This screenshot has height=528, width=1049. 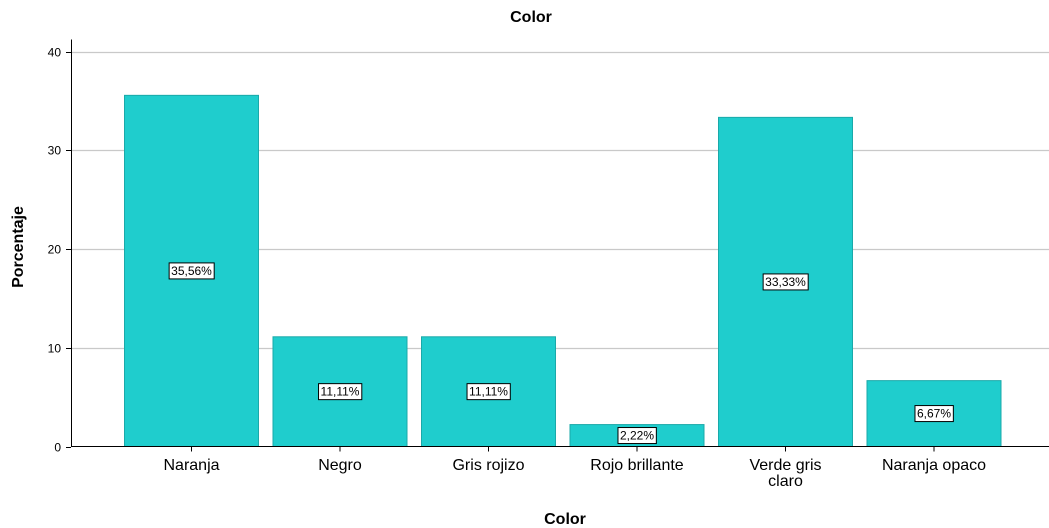 I want to click on x-category-label: Negro, so click(x=340, y=465).